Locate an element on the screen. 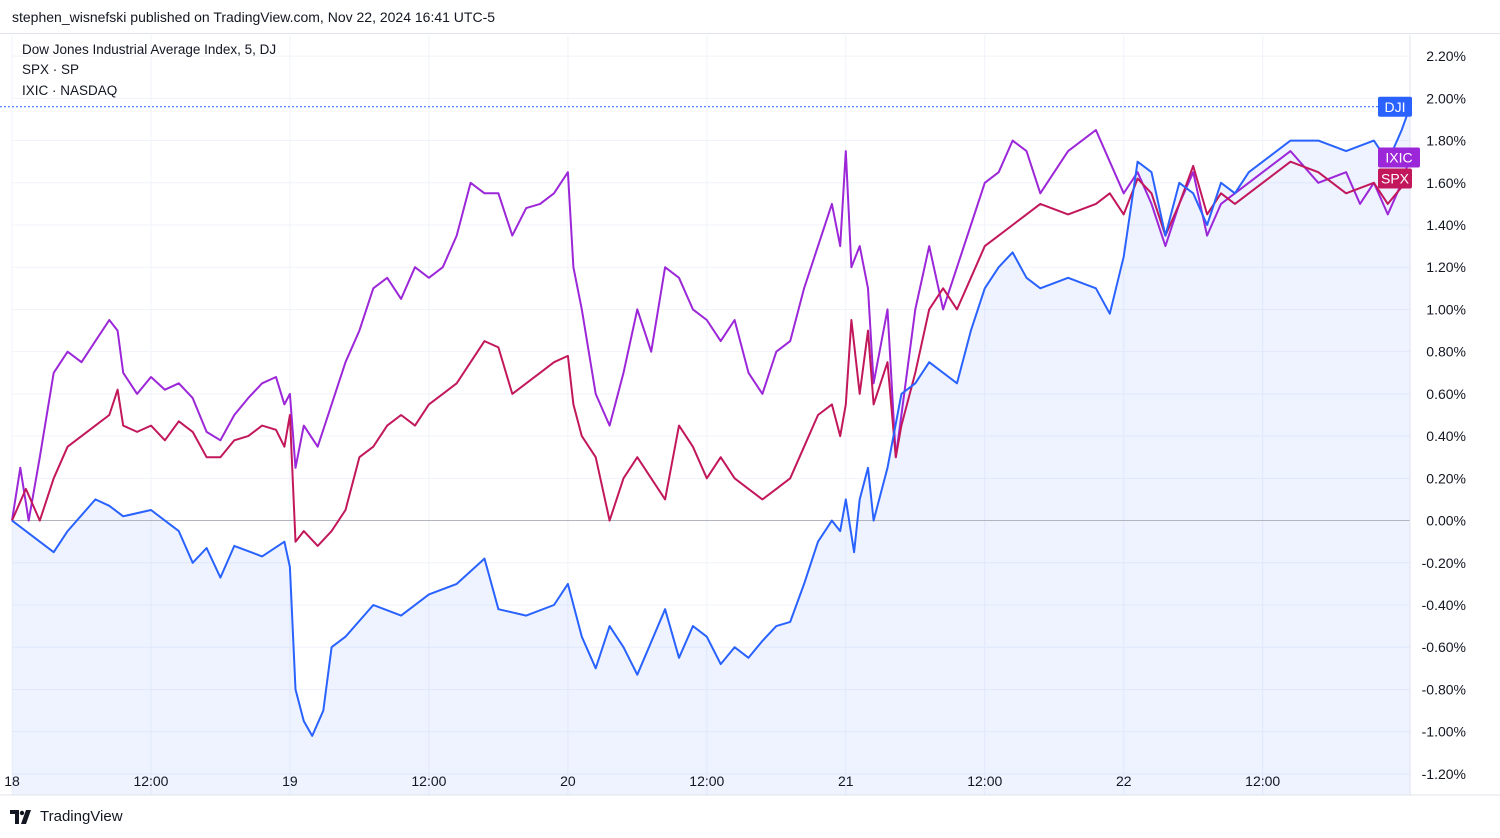 The image size is (1500, 838). price-tick-label: -1.20% is located at coordinates (1444, 774).